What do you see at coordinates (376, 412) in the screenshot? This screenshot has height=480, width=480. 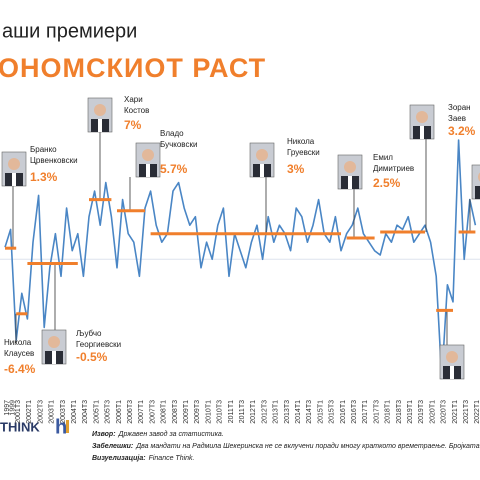 I see `x-tick-label: 2017T3` at bounding box center [376, 412].